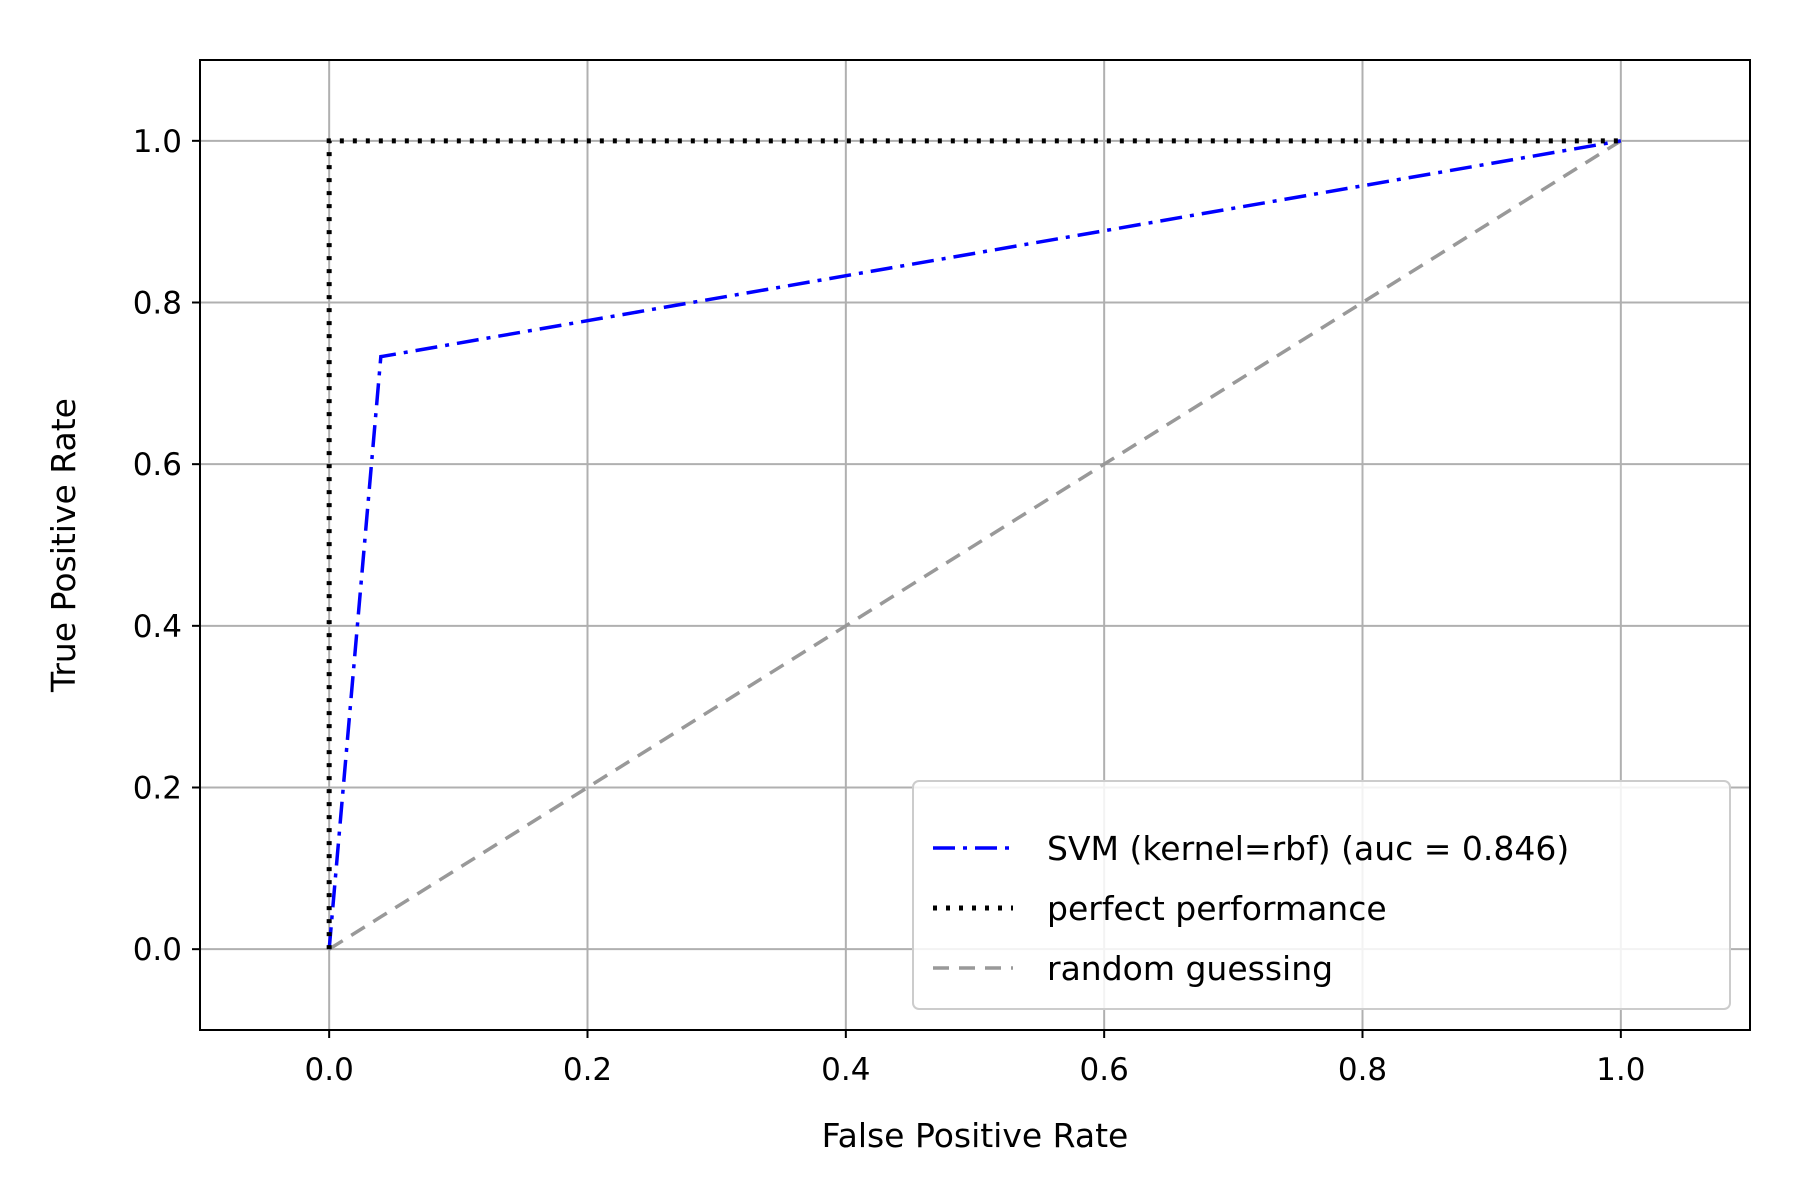  Describe the element at coordinates (1217, 908) in the screenshot. I see `legend-label-1: perfect performance` at that location.